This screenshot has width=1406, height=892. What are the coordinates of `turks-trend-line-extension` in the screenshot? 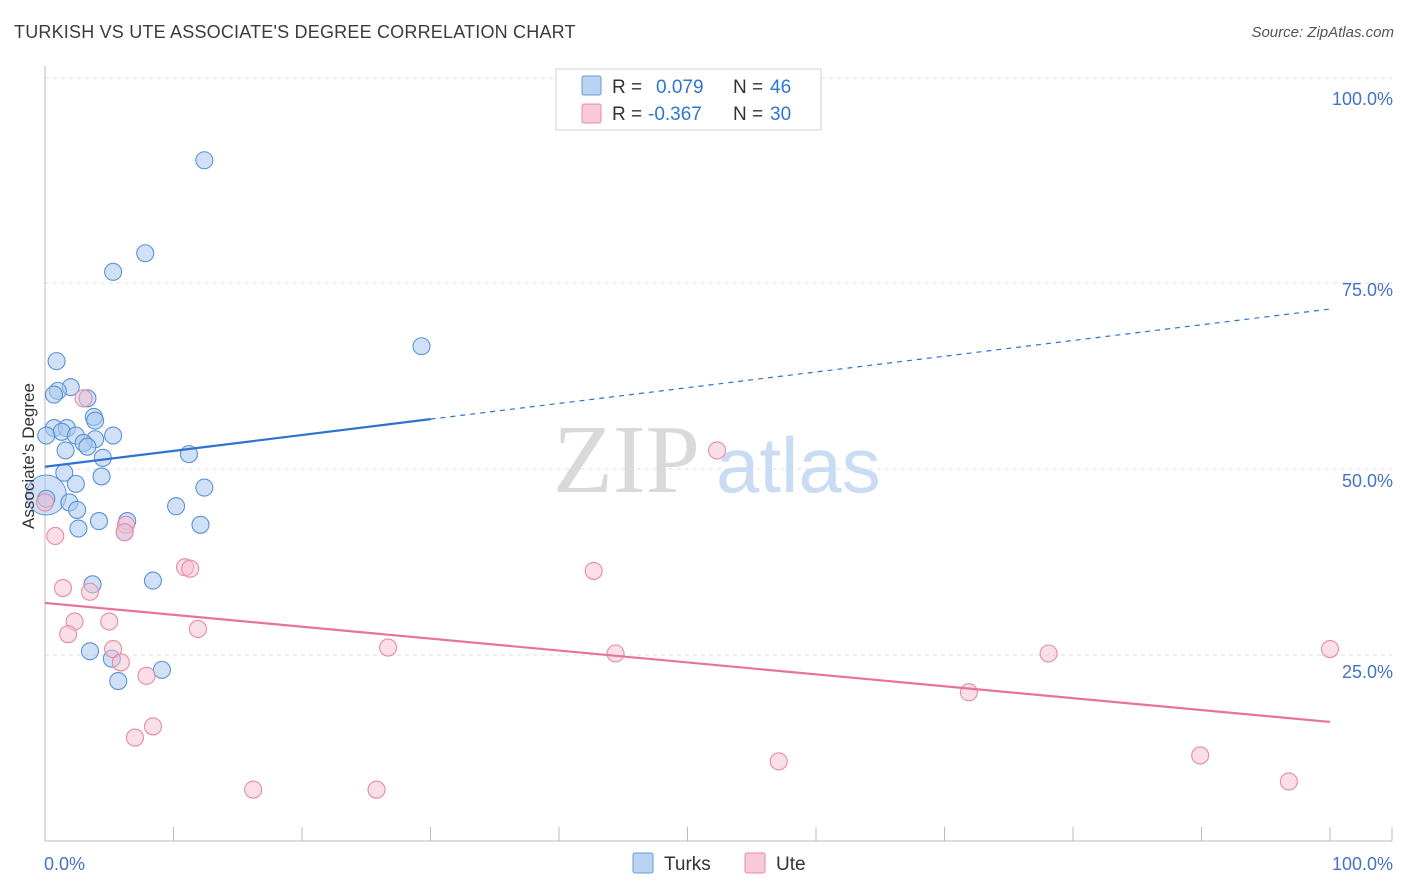 It's located at (880, 364).